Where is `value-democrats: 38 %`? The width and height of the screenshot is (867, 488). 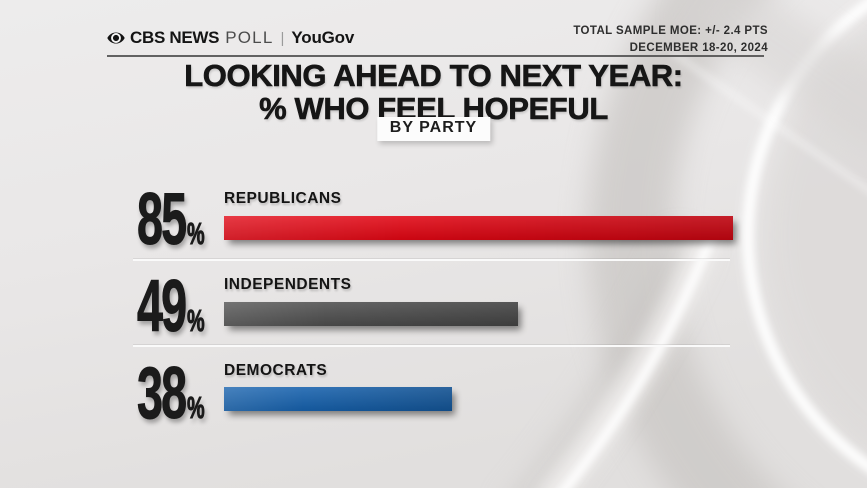 value-democrats: 38 % is located at coordinates (171, 393).